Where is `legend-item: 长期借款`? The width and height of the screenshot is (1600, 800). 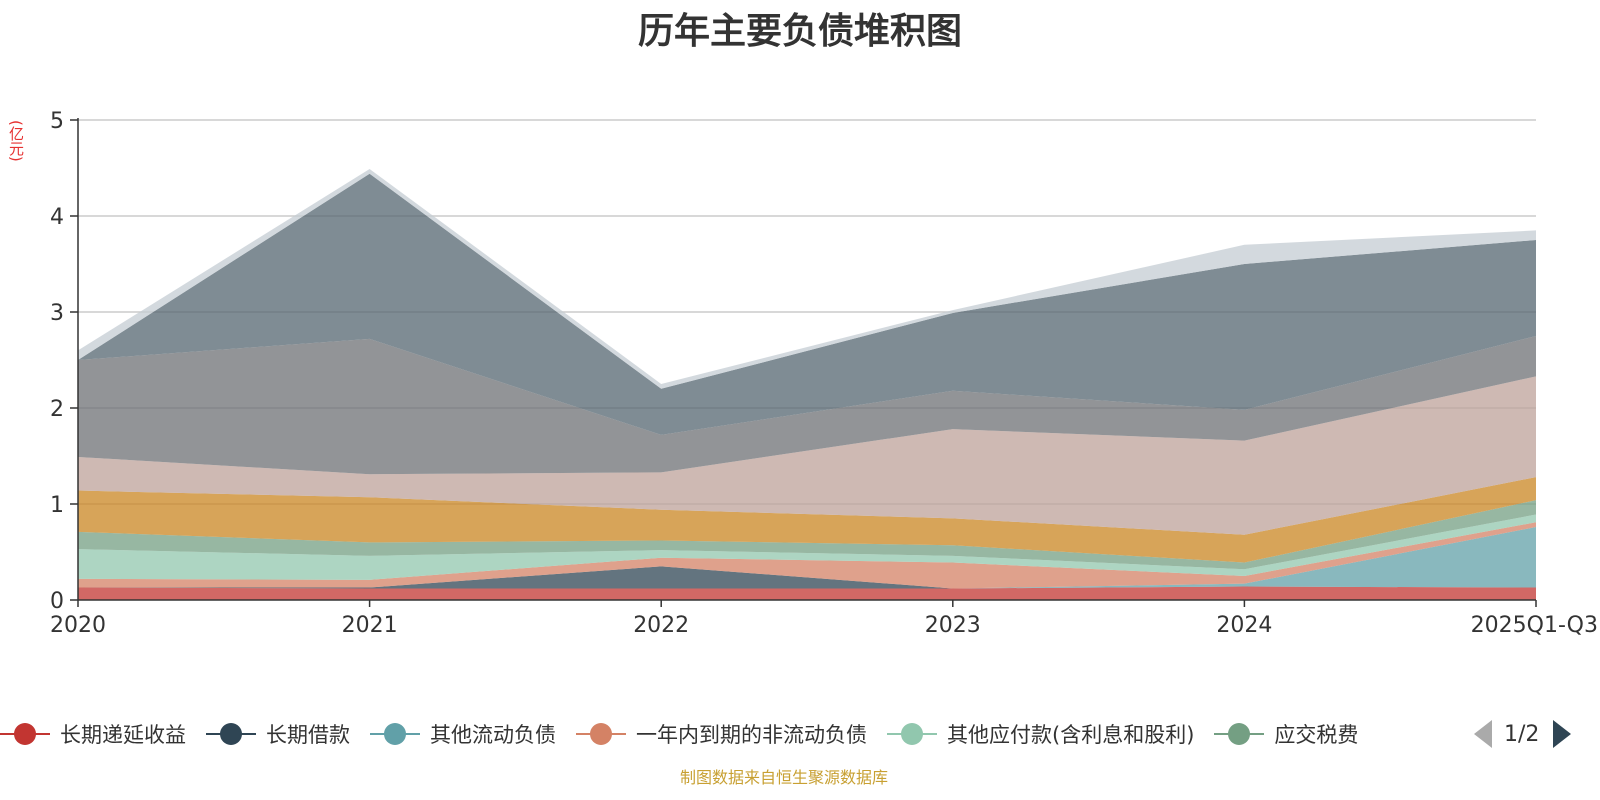 legend-item: 长期借款 is located at coordinates (278, 734).